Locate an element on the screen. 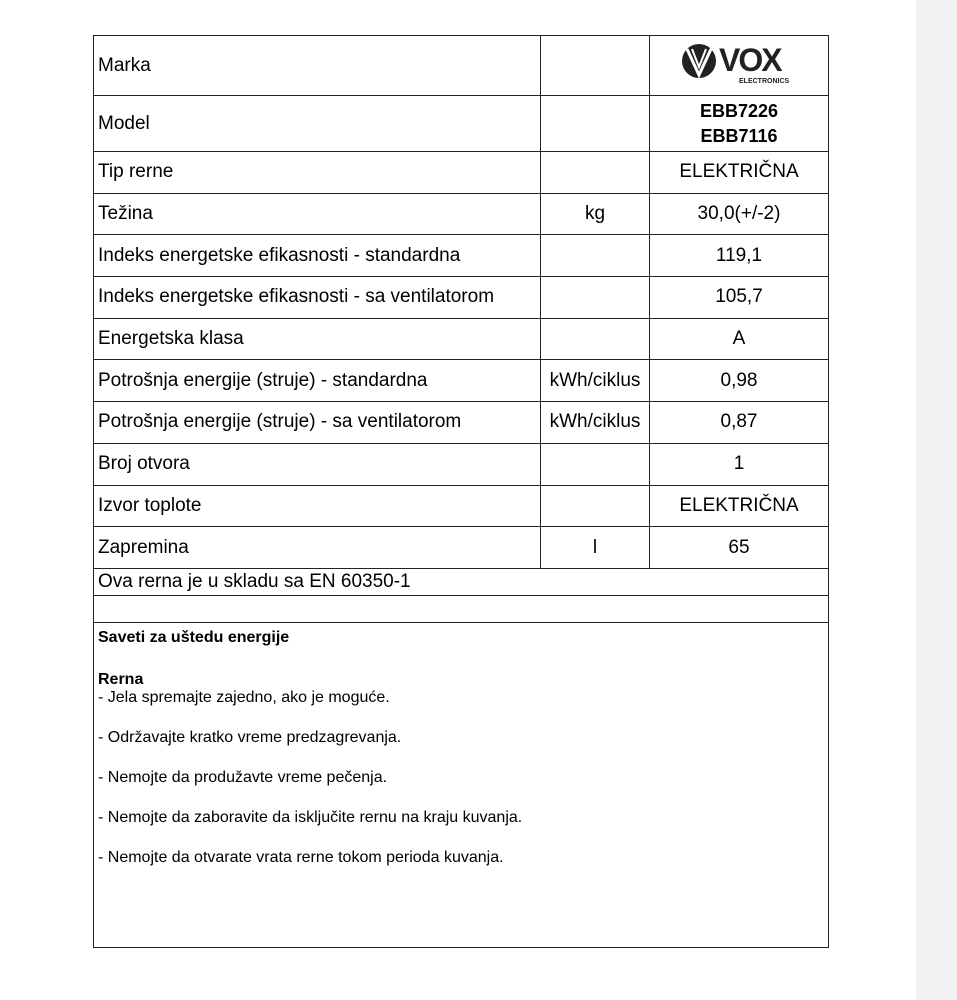  model-1: EBB7226 is located at coordinates (739, 110).